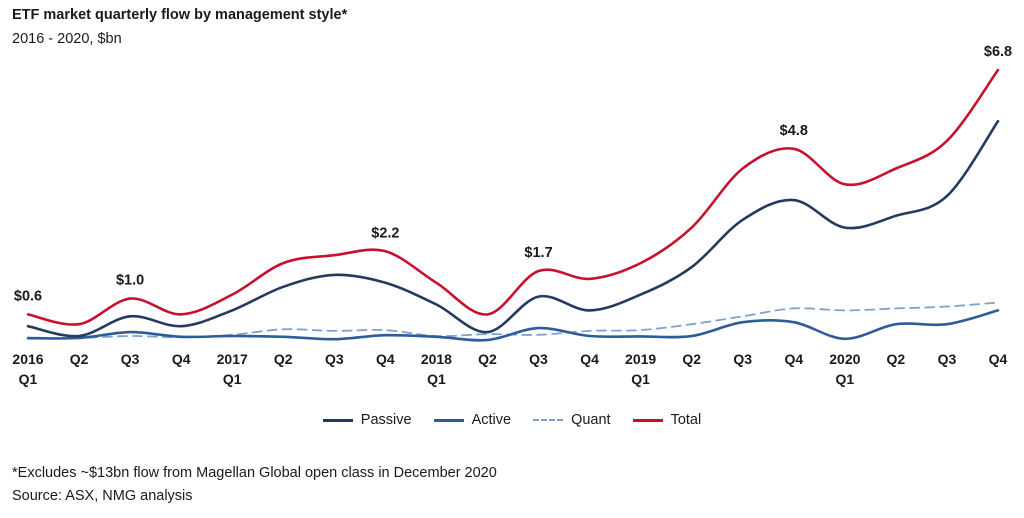 This screenshot has height=518, width=1024. Describe the element at coordinates (386, 420) in the screenshot. I see `legend-label-passive: Passive` at that location.